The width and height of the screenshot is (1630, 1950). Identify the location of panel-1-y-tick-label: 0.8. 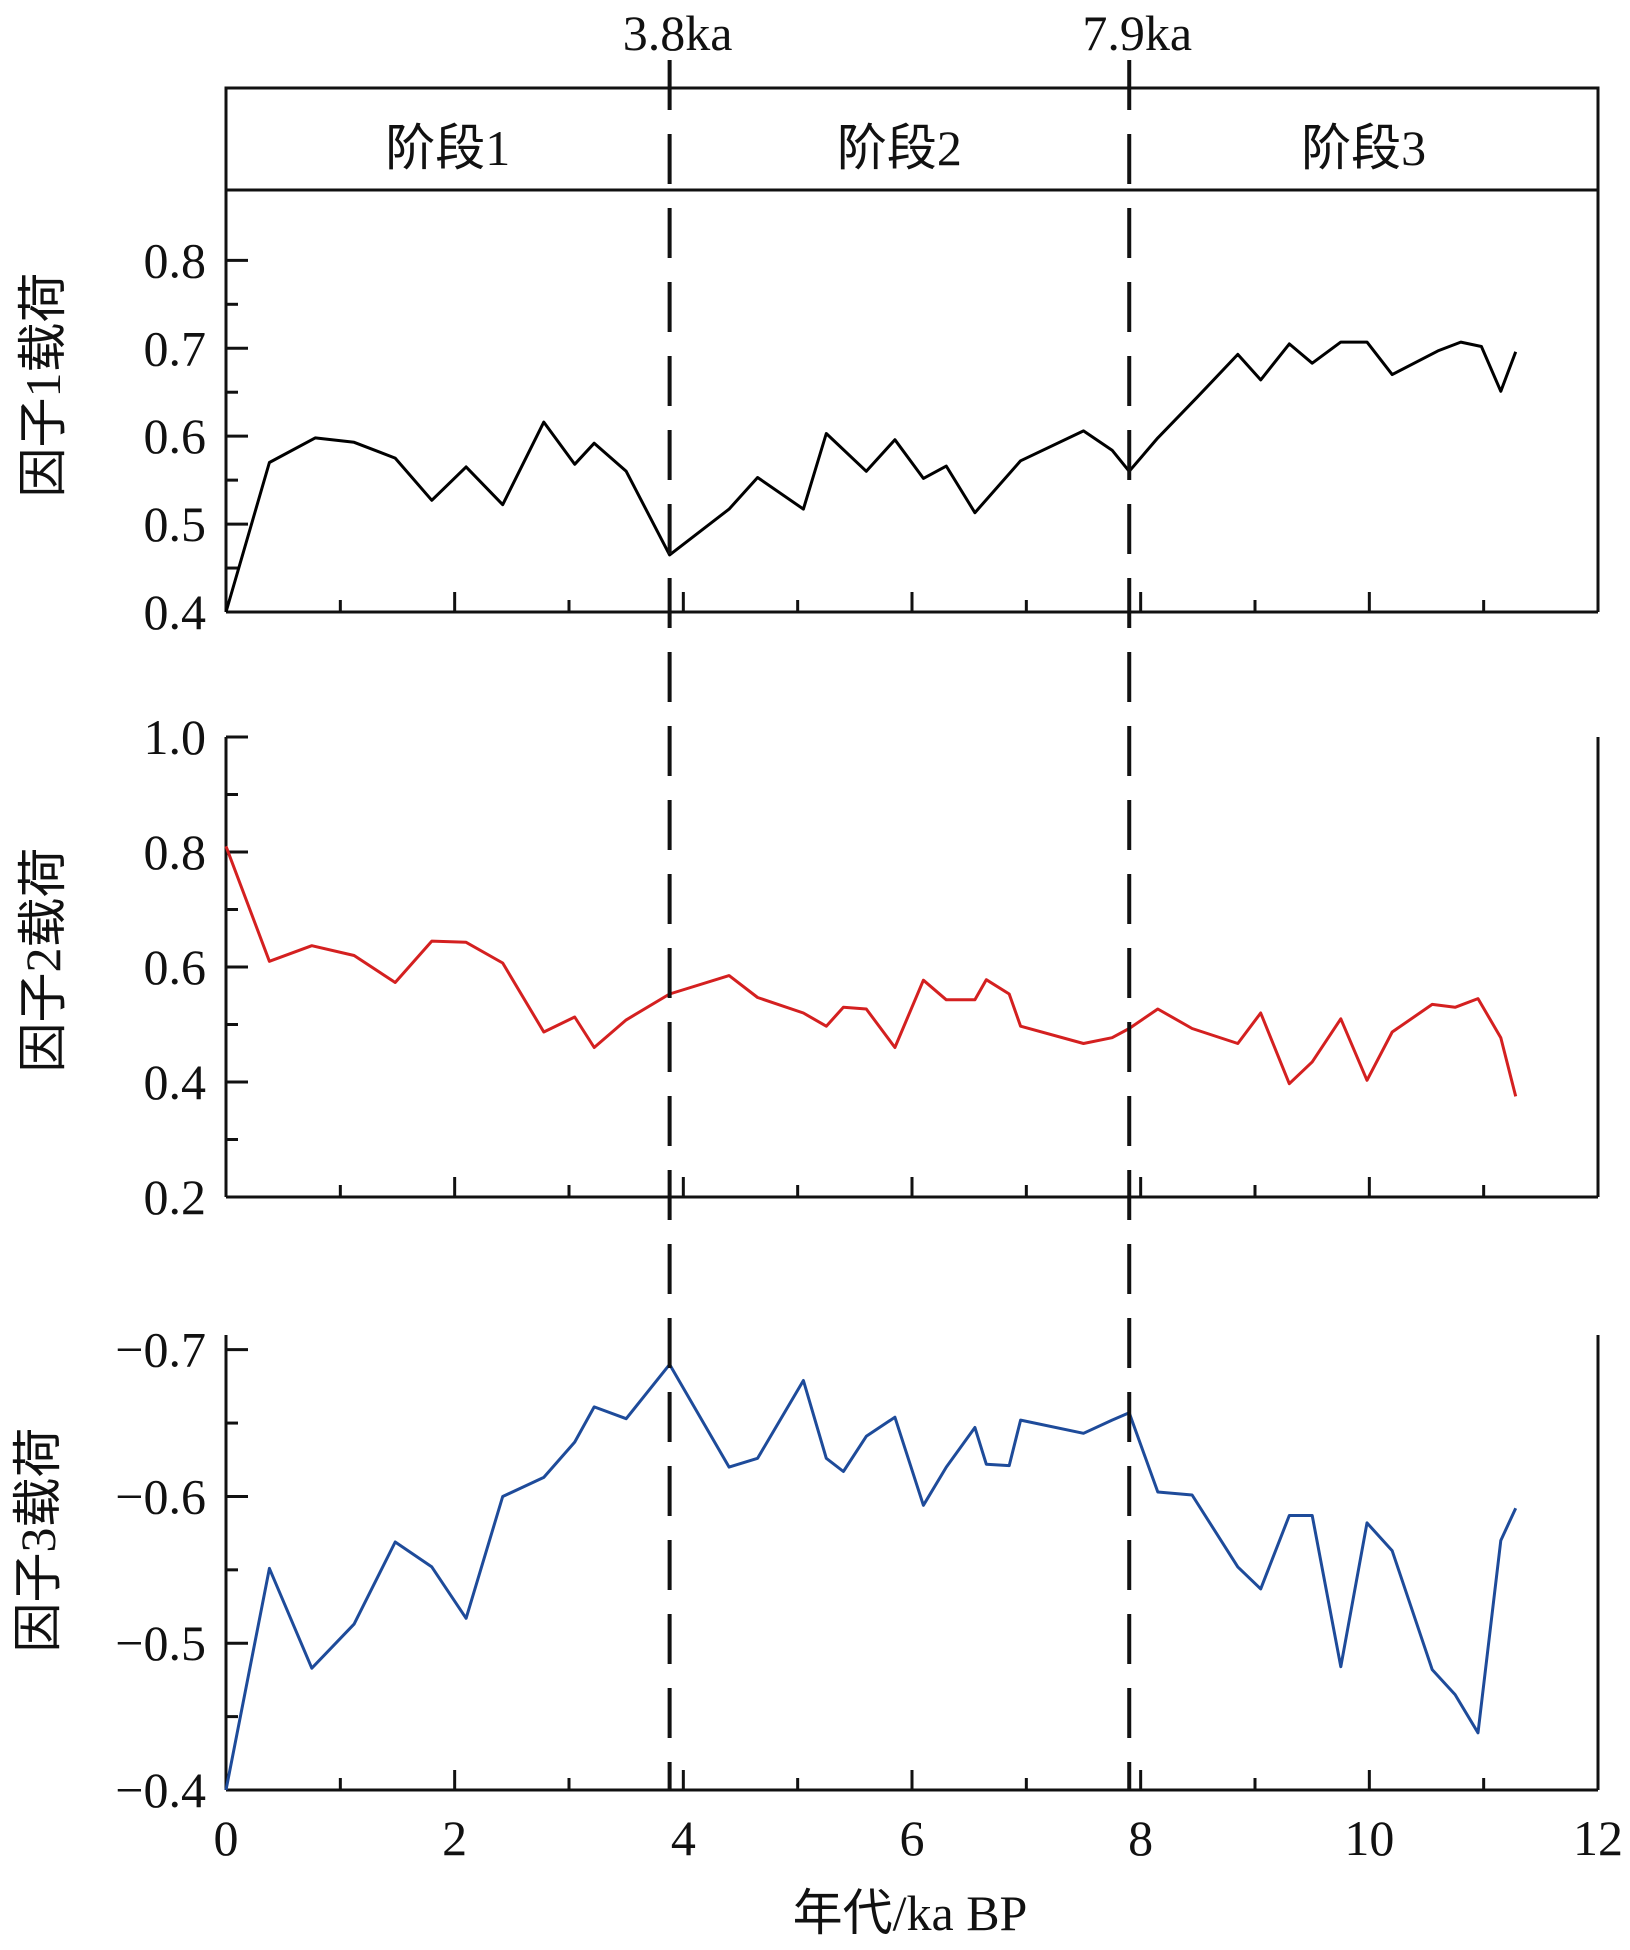
(175, 260).